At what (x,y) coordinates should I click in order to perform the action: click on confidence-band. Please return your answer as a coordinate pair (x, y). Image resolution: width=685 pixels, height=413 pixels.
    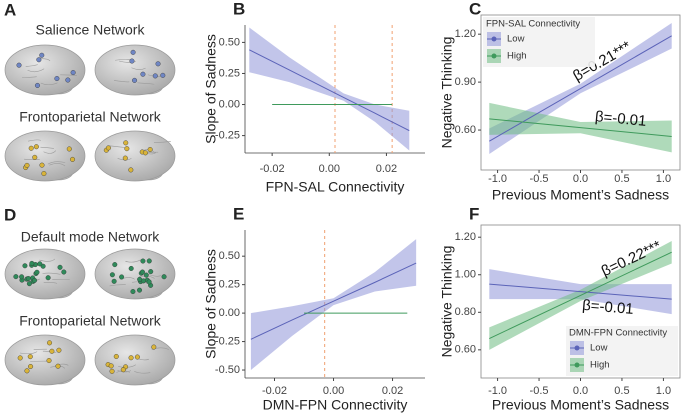
    Looking at the image, I should click on (333, 305).